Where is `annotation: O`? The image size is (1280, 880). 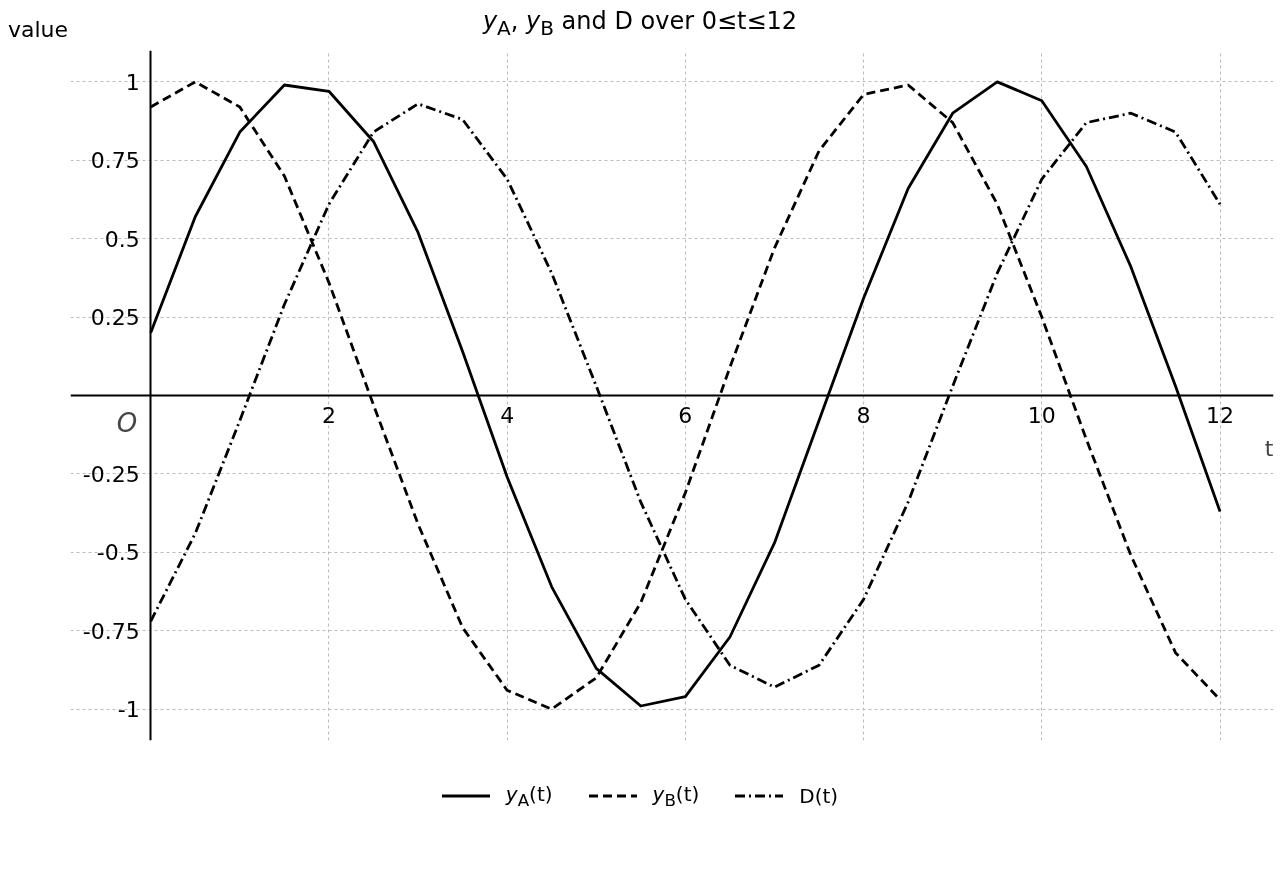
annotation: O is located at coordinates (127, 423).